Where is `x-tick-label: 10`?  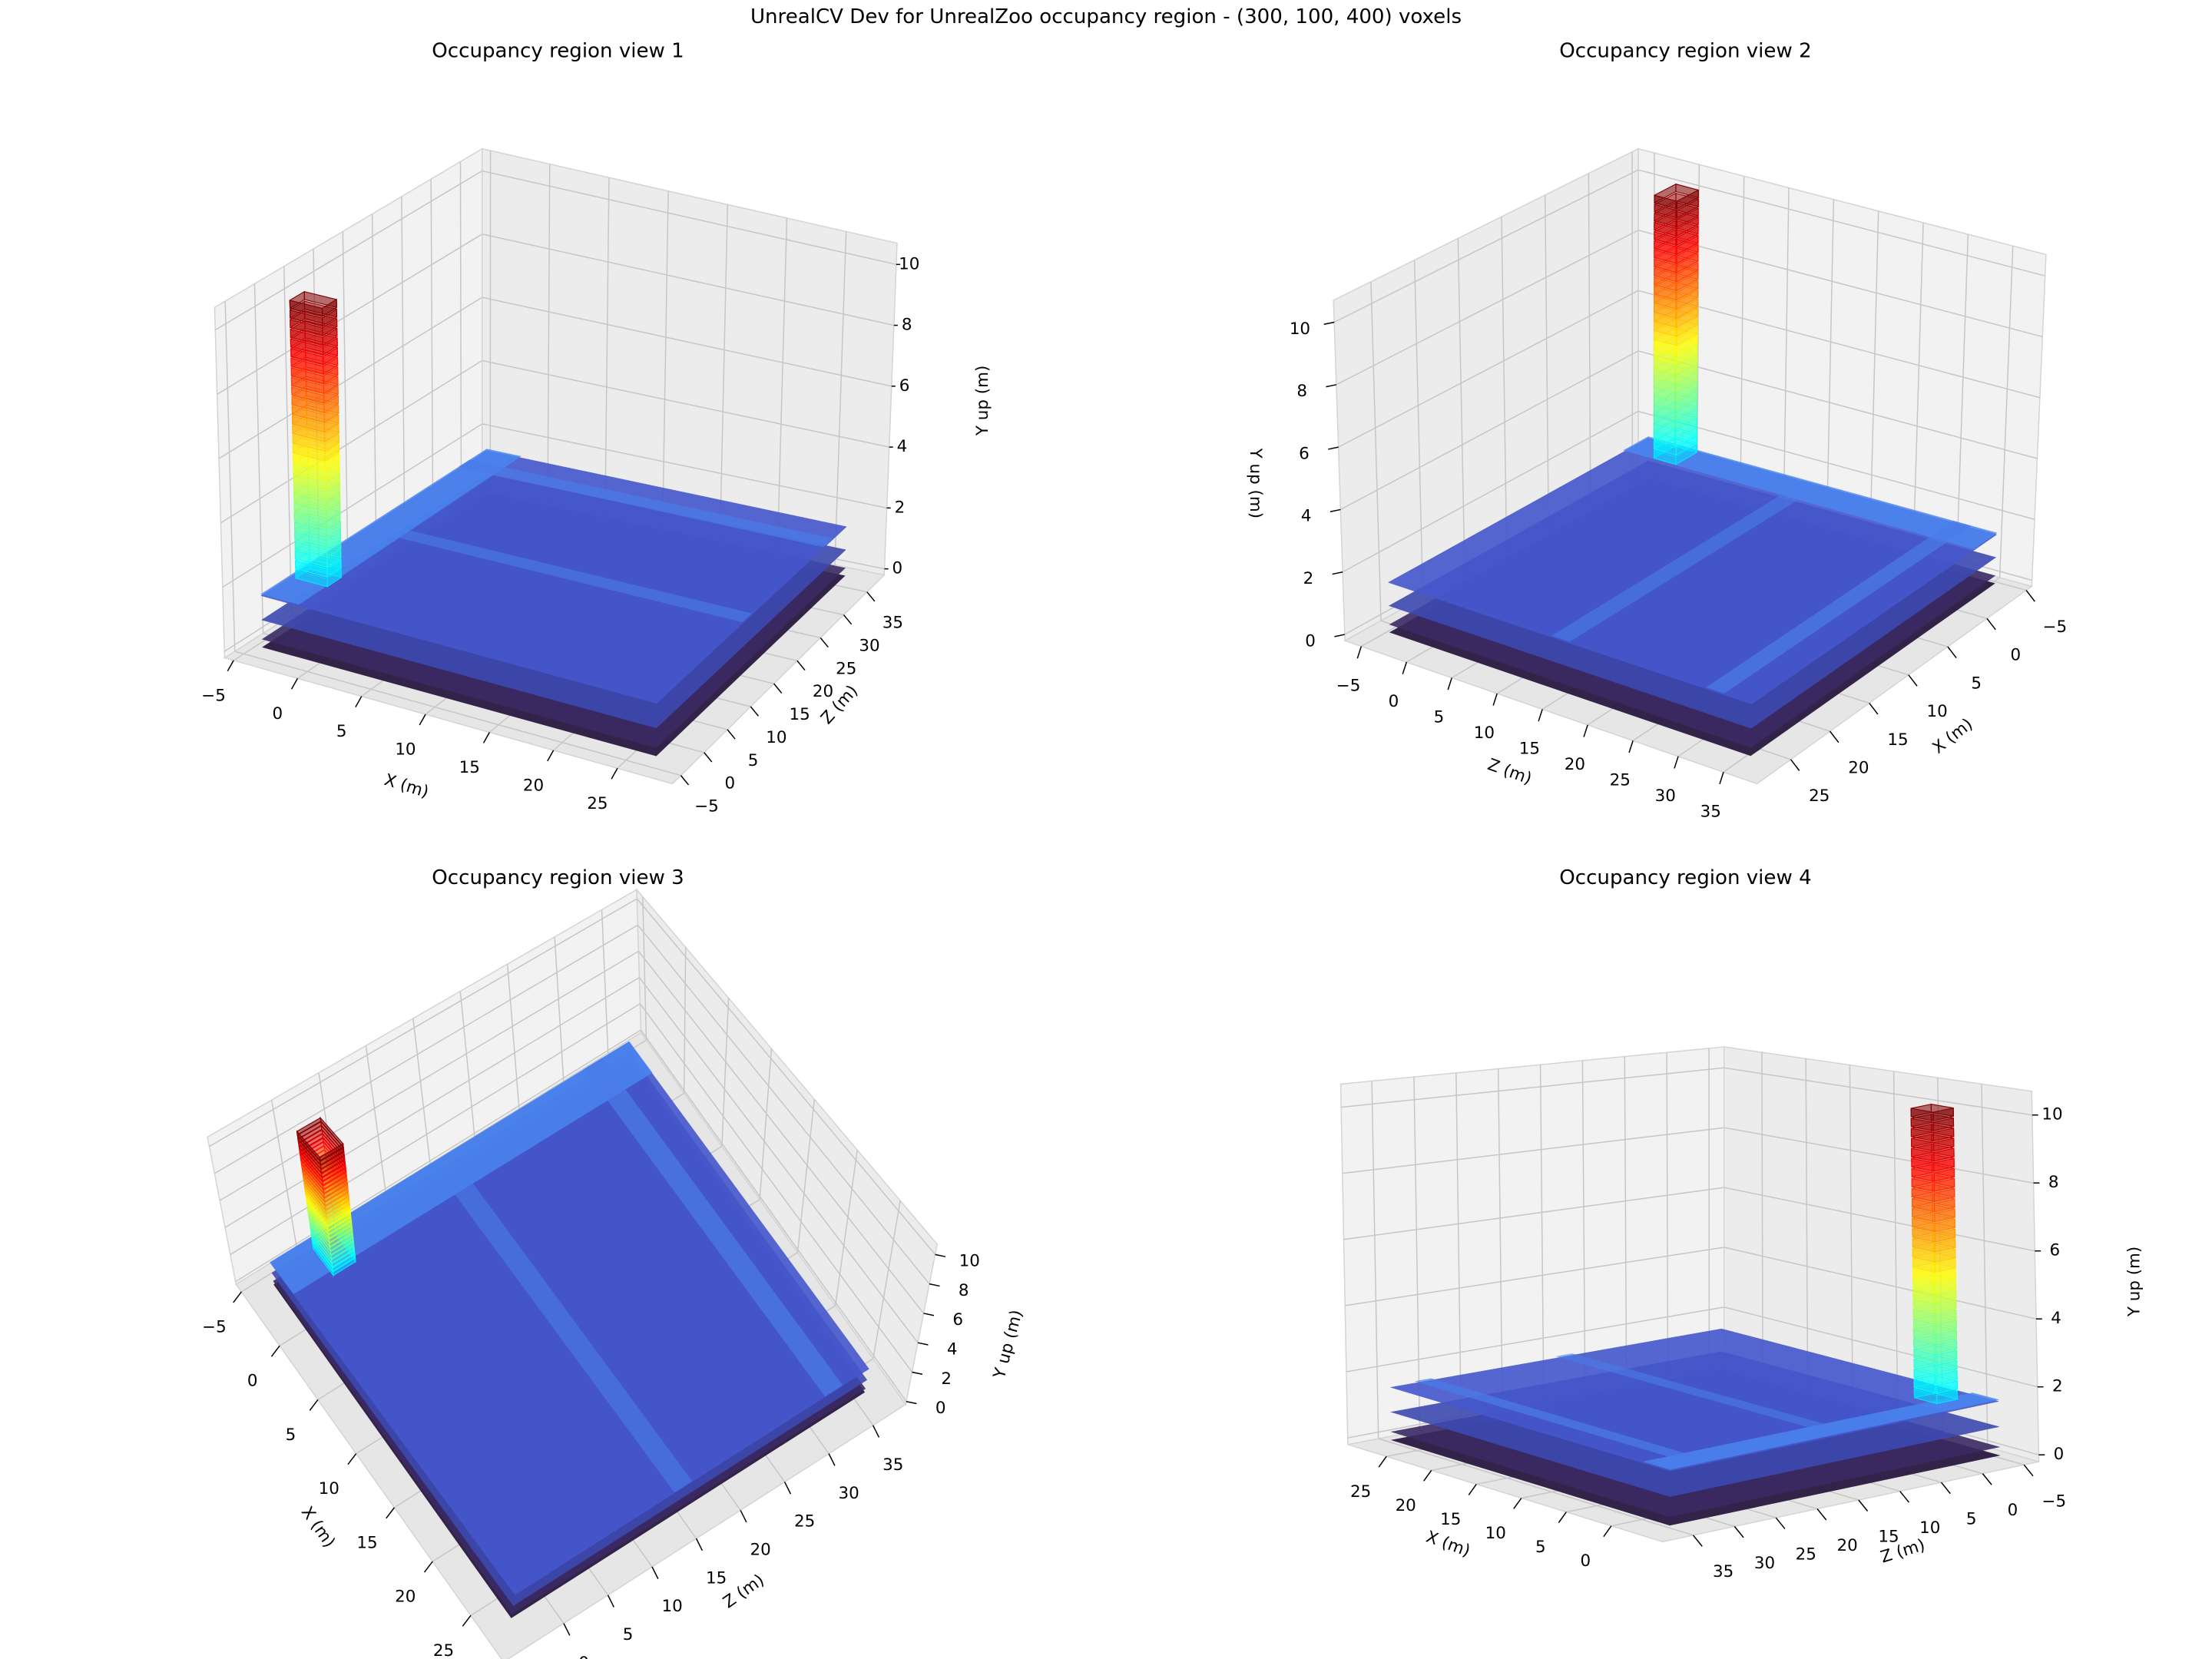
x-tick-label: 10 is located at coordinates (1936, 712).